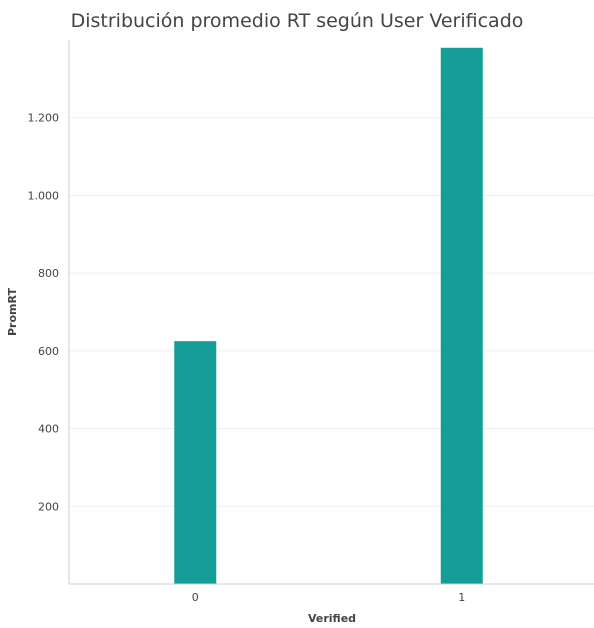 The image size is (594, 628). Describe the element at coordinates (44, 313) in the screenshot. I see `y-tick-labels: 200 400 600 800 1.000 1.200` at that location.